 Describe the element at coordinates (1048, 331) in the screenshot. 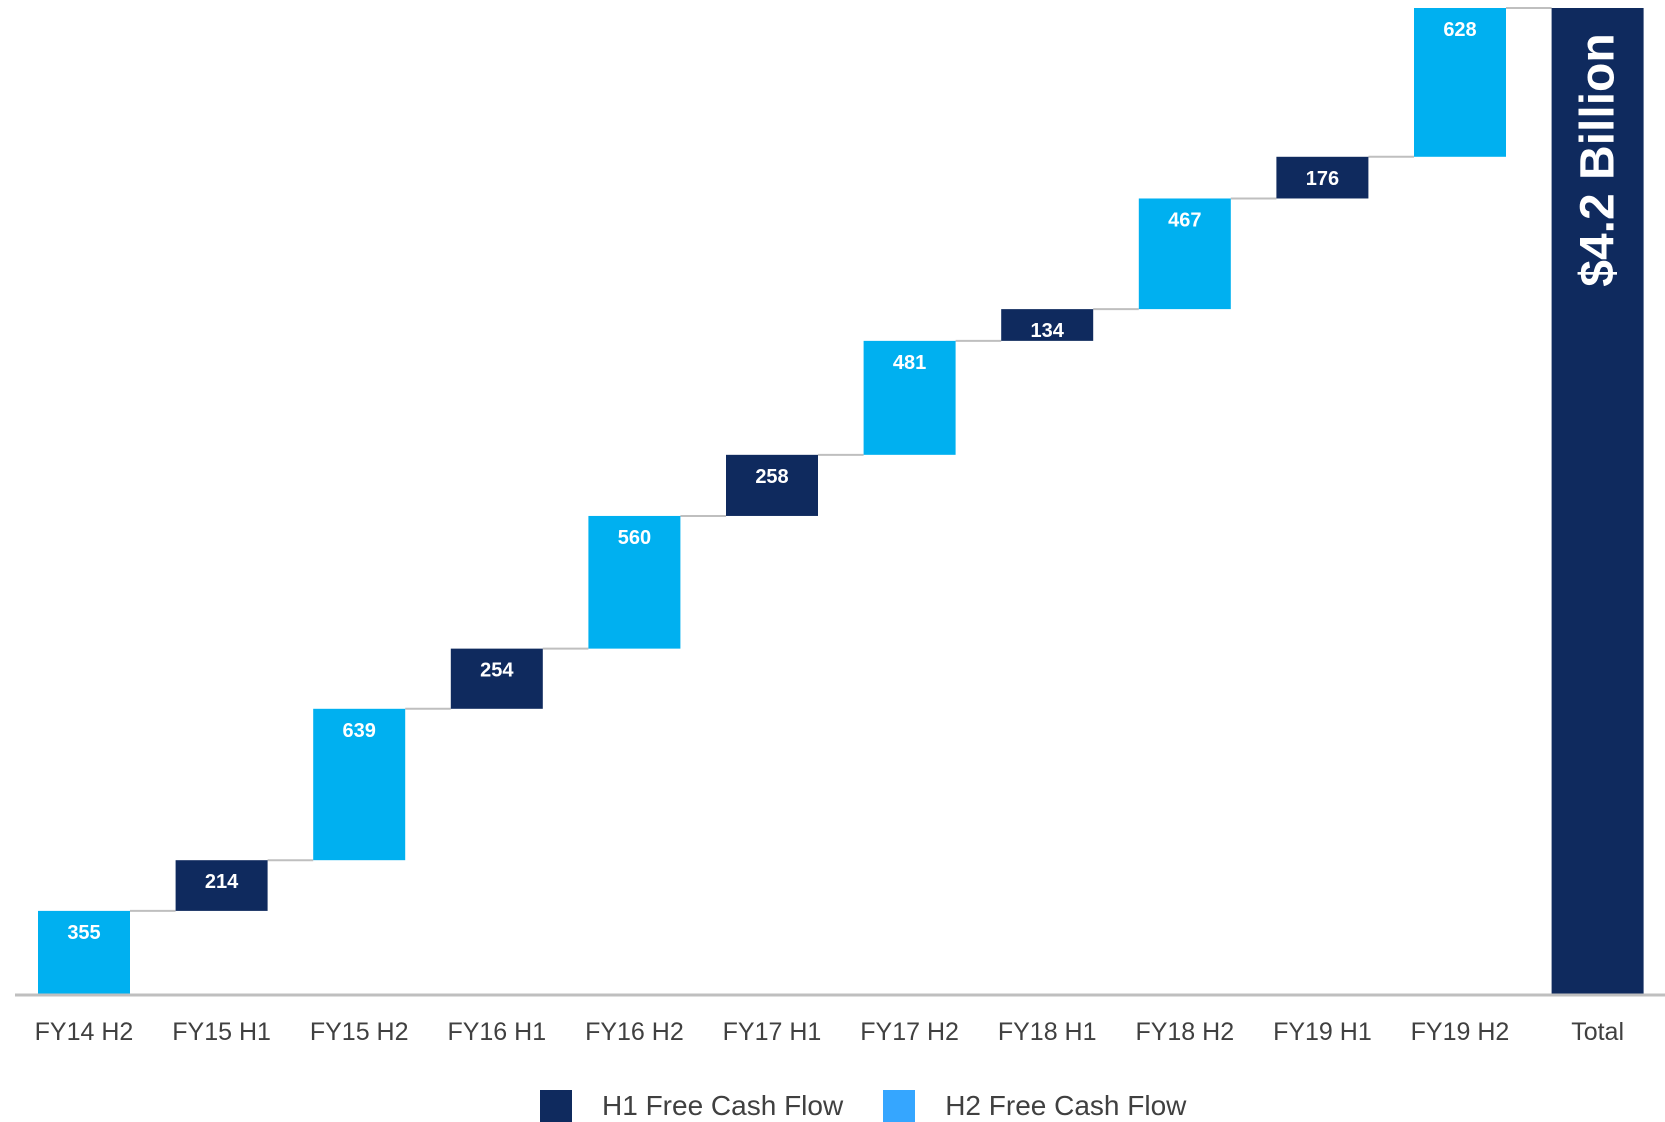

I see `bar-value-label: 134` at that location.